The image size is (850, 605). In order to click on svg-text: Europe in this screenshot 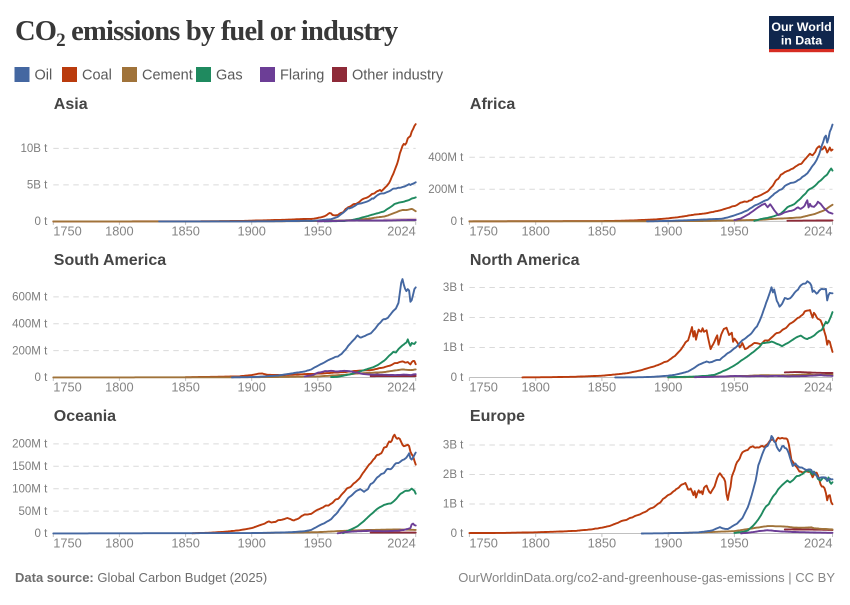, I will do `click(497, 416)`.